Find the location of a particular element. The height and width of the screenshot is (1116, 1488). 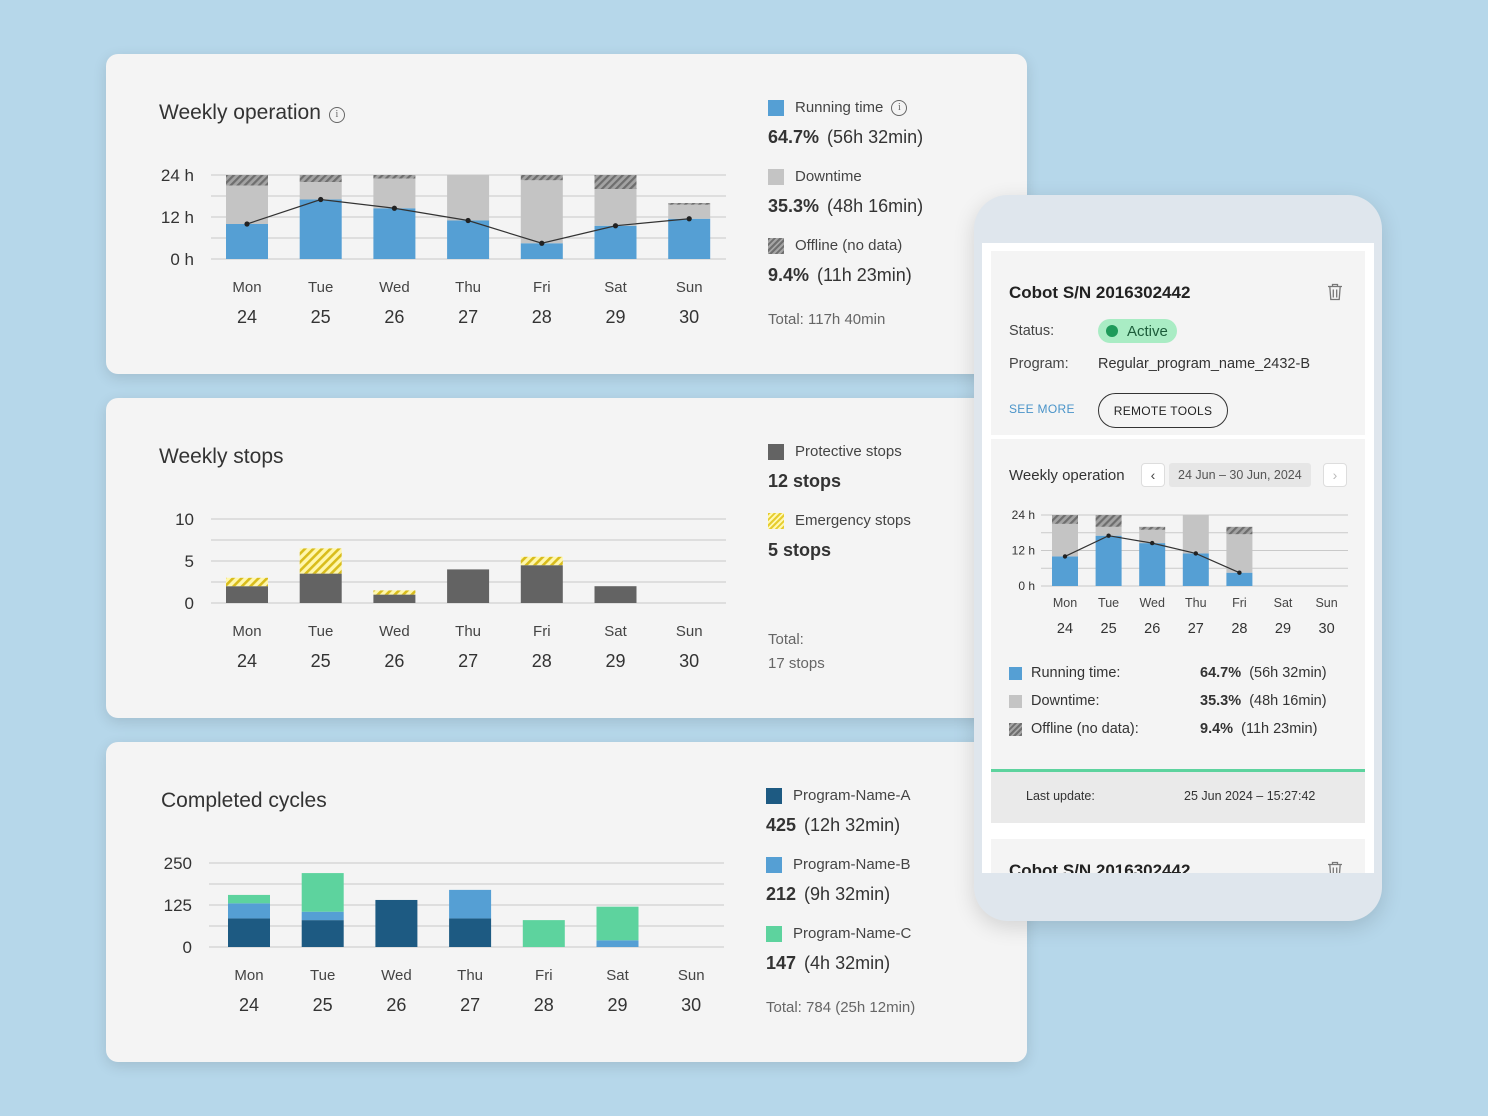

mobile-legend-running: Running time: is located at coordinates (1064, 673).